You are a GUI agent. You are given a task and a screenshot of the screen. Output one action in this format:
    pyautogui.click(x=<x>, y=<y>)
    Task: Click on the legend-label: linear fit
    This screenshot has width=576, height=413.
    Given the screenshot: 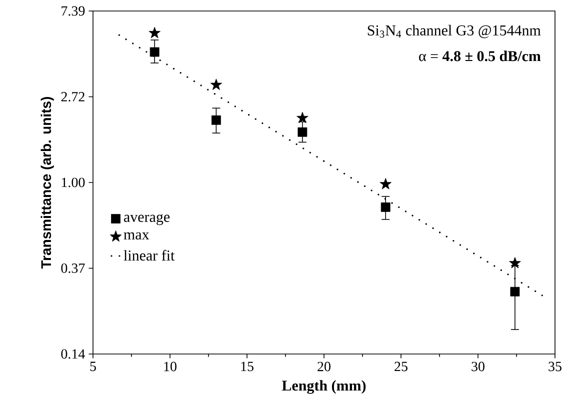 What is the action you would take?
    pyautogui.click(x=149, y=255)
    